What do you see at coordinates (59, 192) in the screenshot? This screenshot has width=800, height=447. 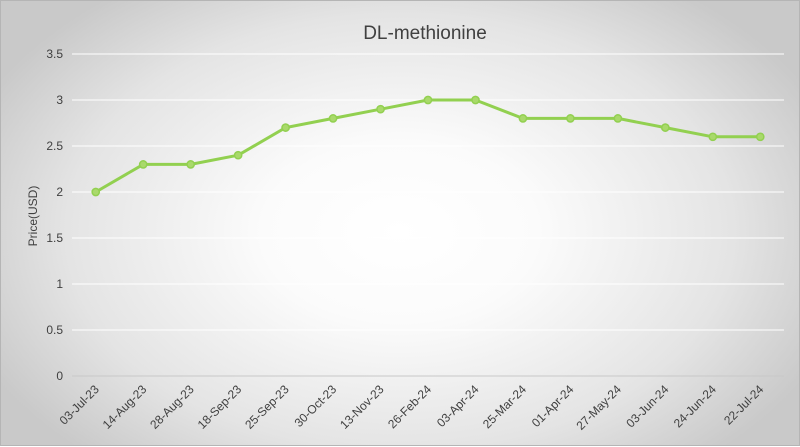 I see `y-tick-label: 2` at bounding box center [59, 192].